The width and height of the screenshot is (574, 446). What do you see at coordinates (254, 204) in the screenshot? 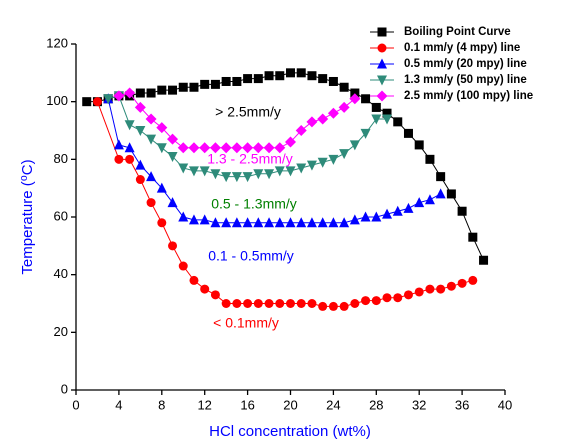
I see `annotation: 0.5 - 1.3mm/y` at bounding box center [254, 204].